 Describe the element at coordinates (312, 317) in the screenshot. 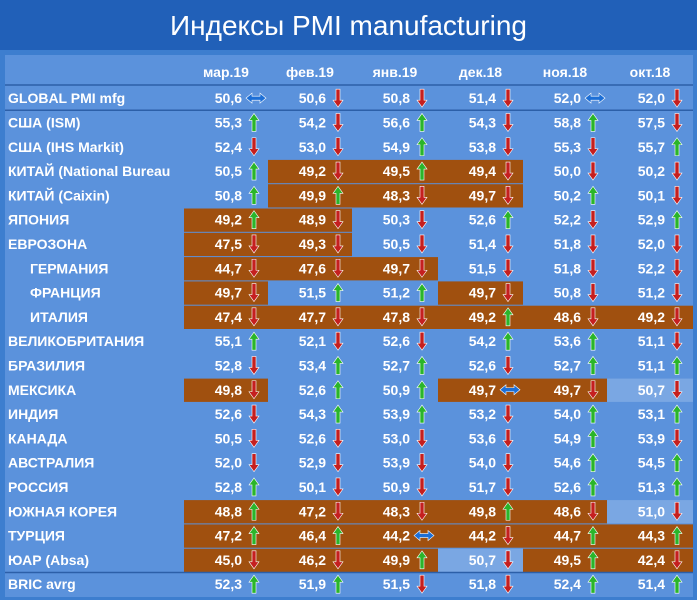

I see `cell-value: 47,7` at that location.